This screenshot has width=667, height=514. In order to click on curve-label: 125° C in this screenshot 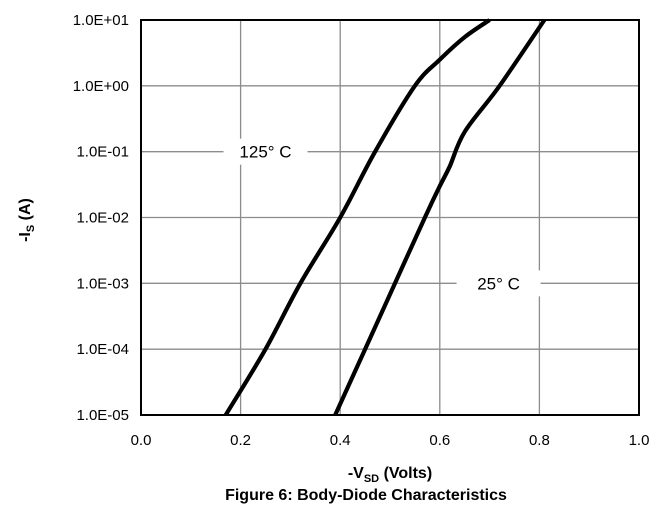, I will do `click(265, 152)`.